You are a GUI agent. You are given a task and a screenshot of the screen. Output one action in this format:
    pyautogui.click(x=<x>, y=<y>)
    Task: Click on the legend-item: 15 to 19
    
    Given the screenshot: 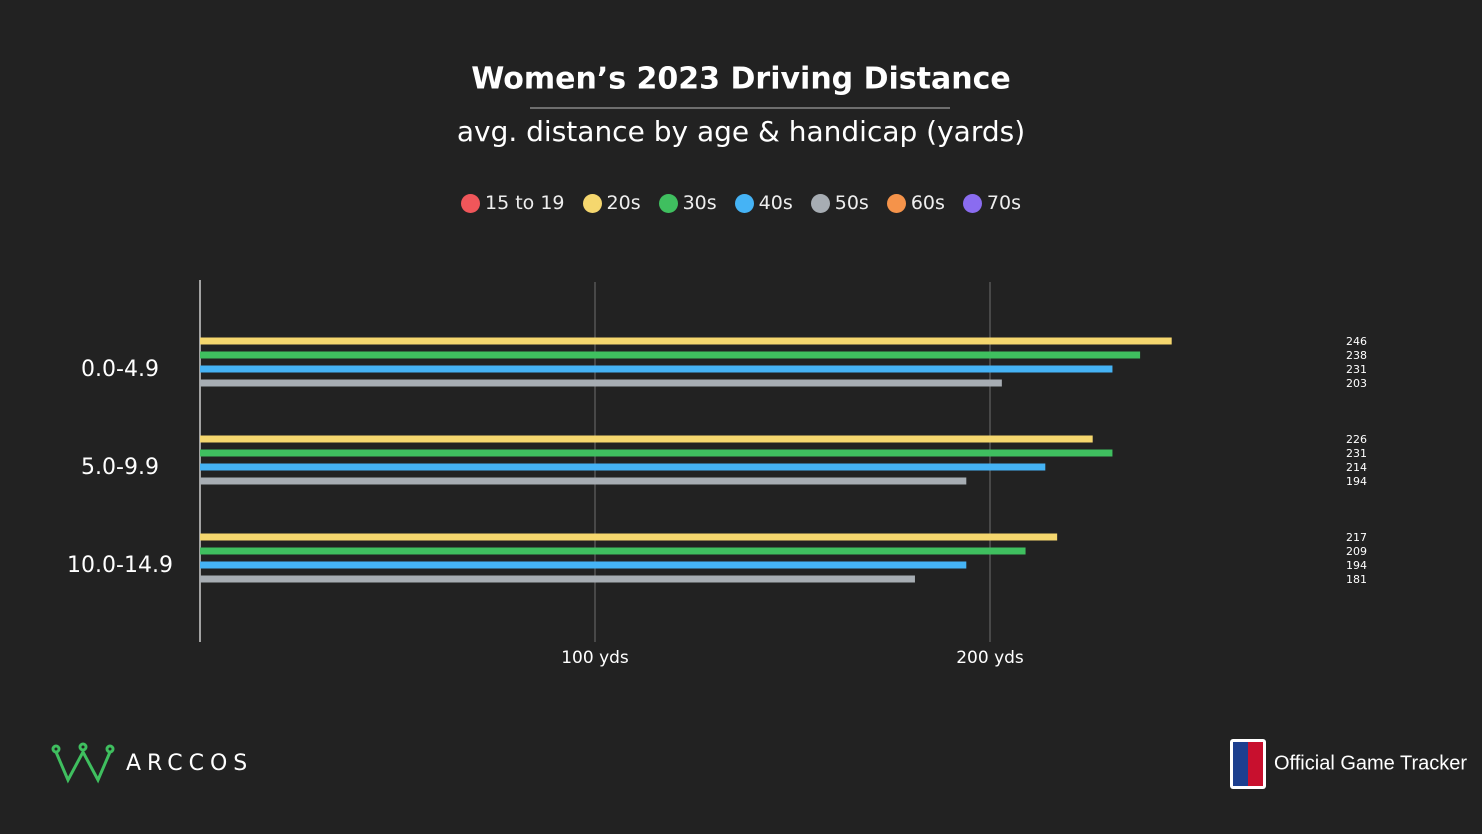 What is the action you would take?
    pyautogui.click(x=513, y=203)
    